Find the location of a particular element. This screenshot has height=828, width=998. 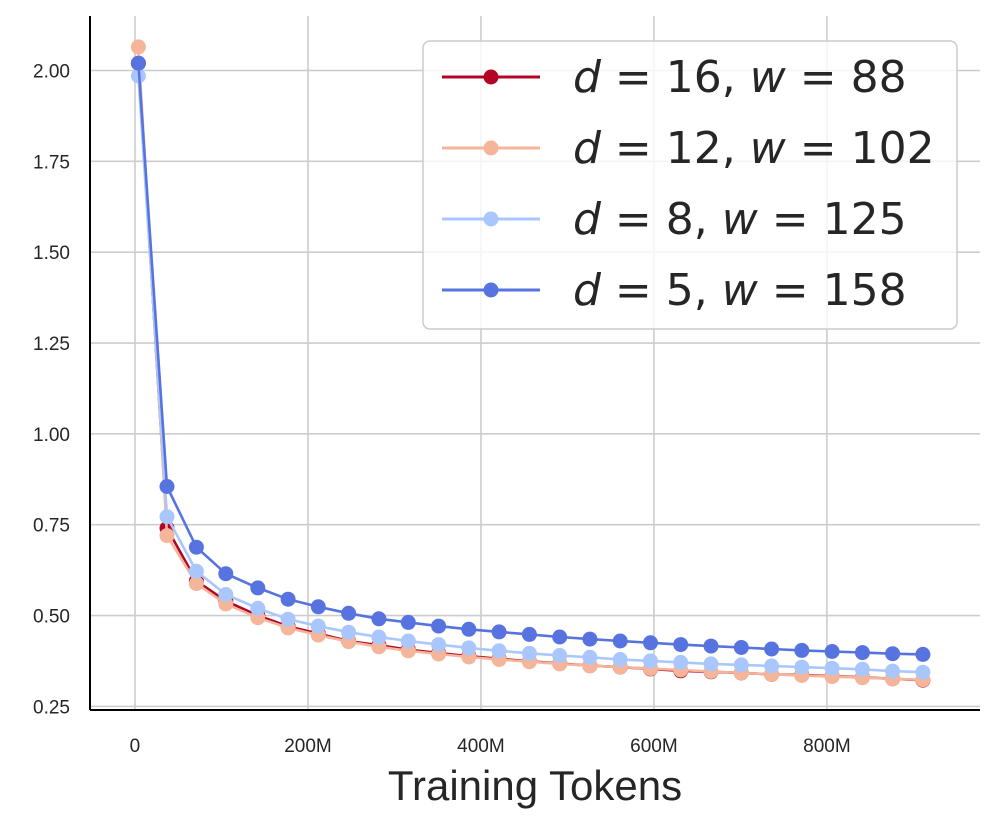

legend-label: d = 8, w = 125 is located at coordinates (740, 219).